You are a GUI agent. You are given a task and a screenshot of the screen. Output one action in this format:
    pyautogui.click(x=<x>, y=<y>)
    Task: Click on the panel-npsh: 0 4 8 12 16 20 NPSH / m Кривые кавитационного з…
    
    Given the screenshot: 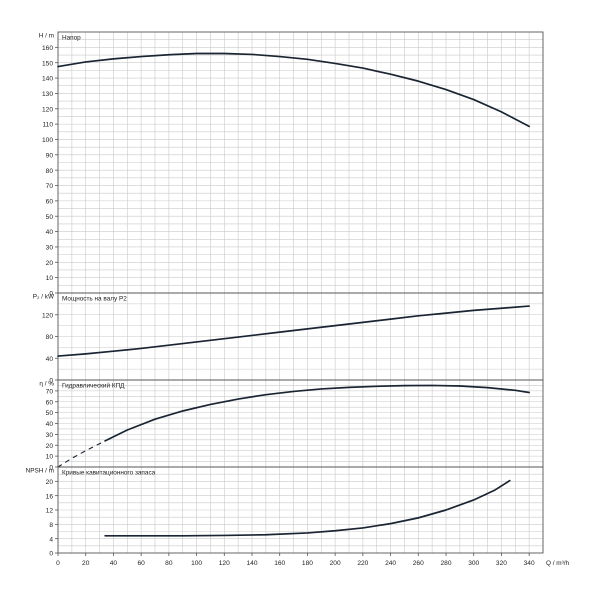 What is the action you would take?
    pyautogui.click(x=285, y=512)
    